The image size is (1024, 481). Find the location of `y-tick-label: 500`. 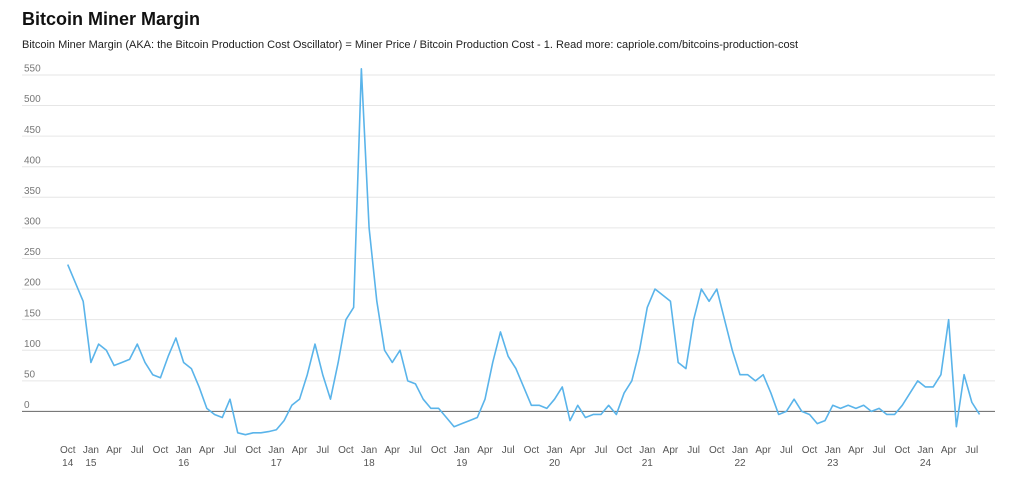

y-tick-label: 500 is located at coordinates (32, 99).